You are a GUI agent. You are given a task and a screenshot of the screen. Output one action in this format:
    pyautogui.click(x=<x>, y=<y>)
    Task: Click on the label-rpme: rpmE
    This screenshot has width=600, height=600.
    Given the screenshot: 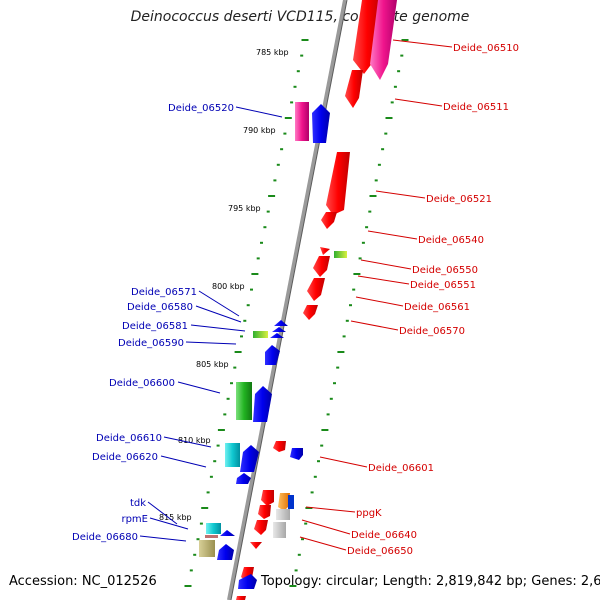 What is the action you would take?
    pyautogui.click(x=134, y=519)
    